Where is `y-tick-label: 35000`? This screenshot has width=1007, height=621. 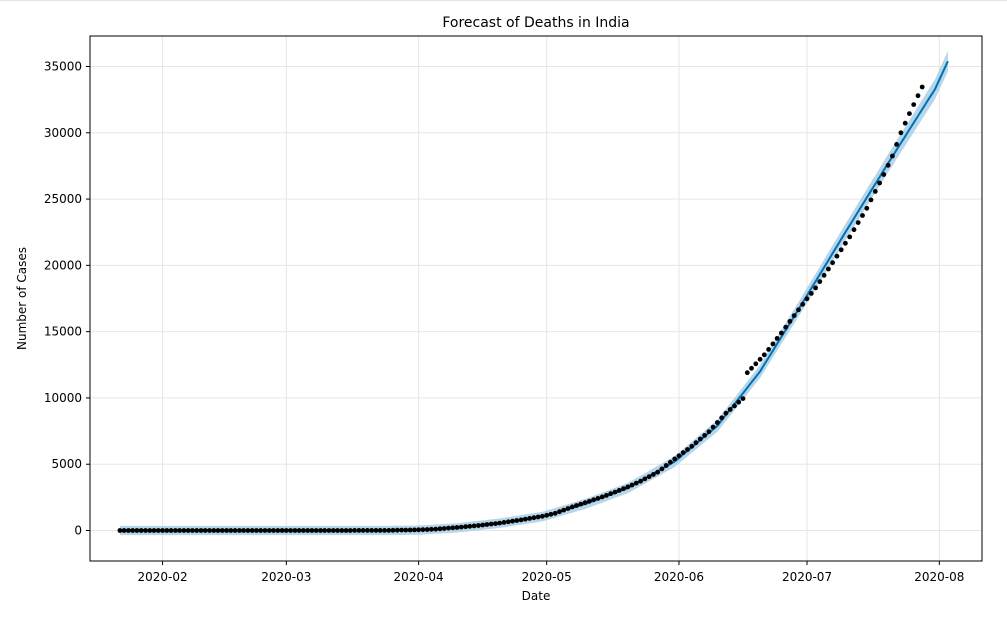
y-tick-label: 35000 is located at coordinates (63, 66).